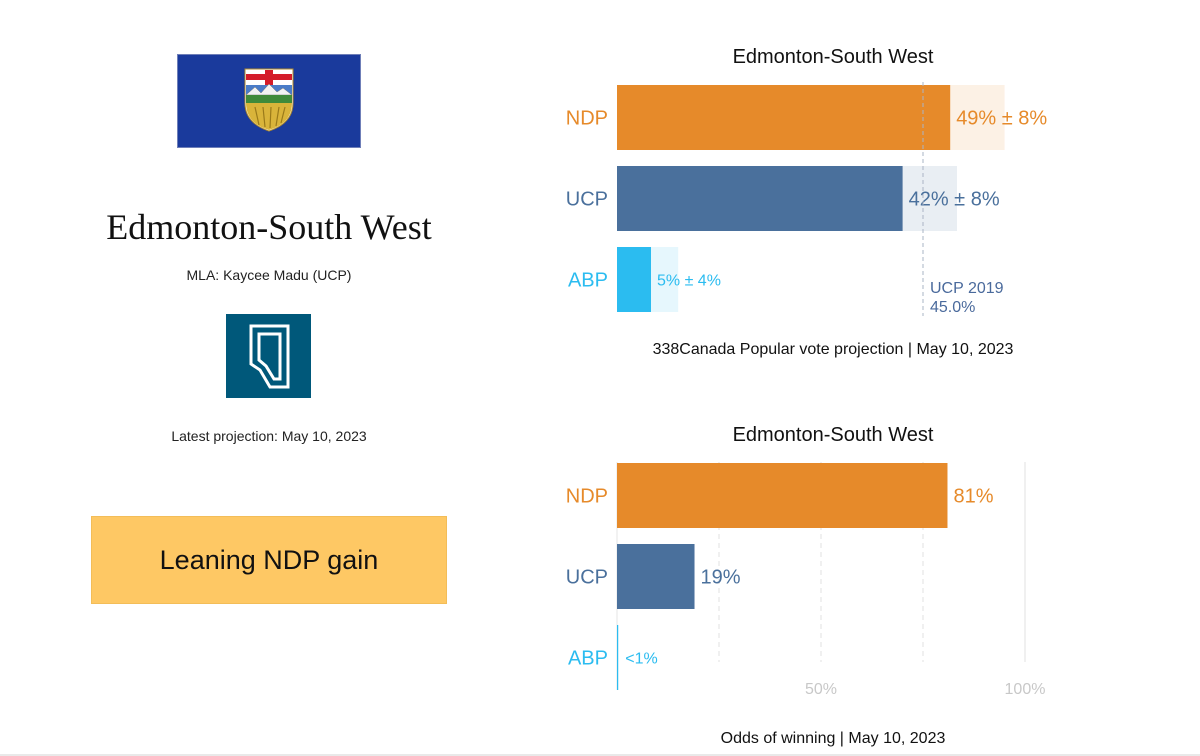 This screenshot has height=756, width=1200. I want to click on rating-badge: Leaning NDP gain, so click(269, 560).